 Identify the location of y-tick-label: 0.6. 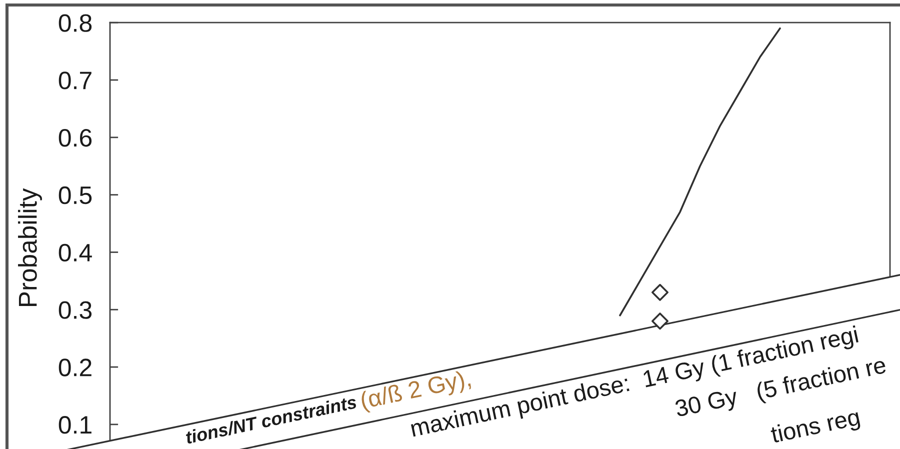
(75, 138).